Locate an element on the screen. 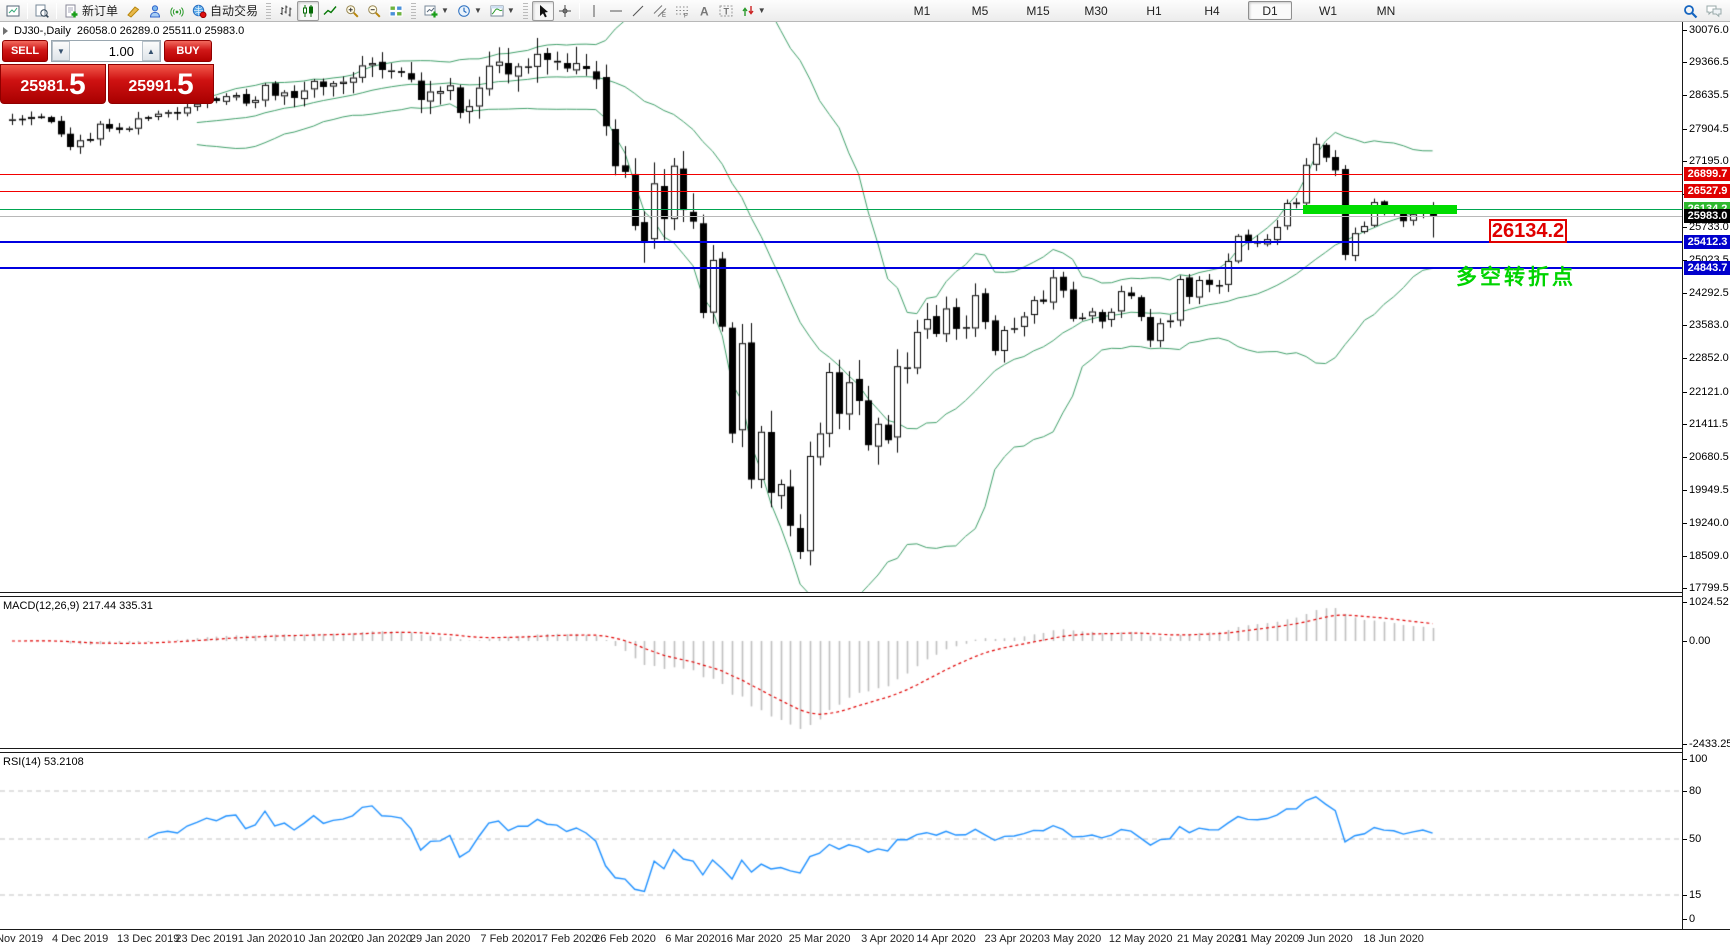  buy-price: 25991. 5 is located at coordinates (161, 84).